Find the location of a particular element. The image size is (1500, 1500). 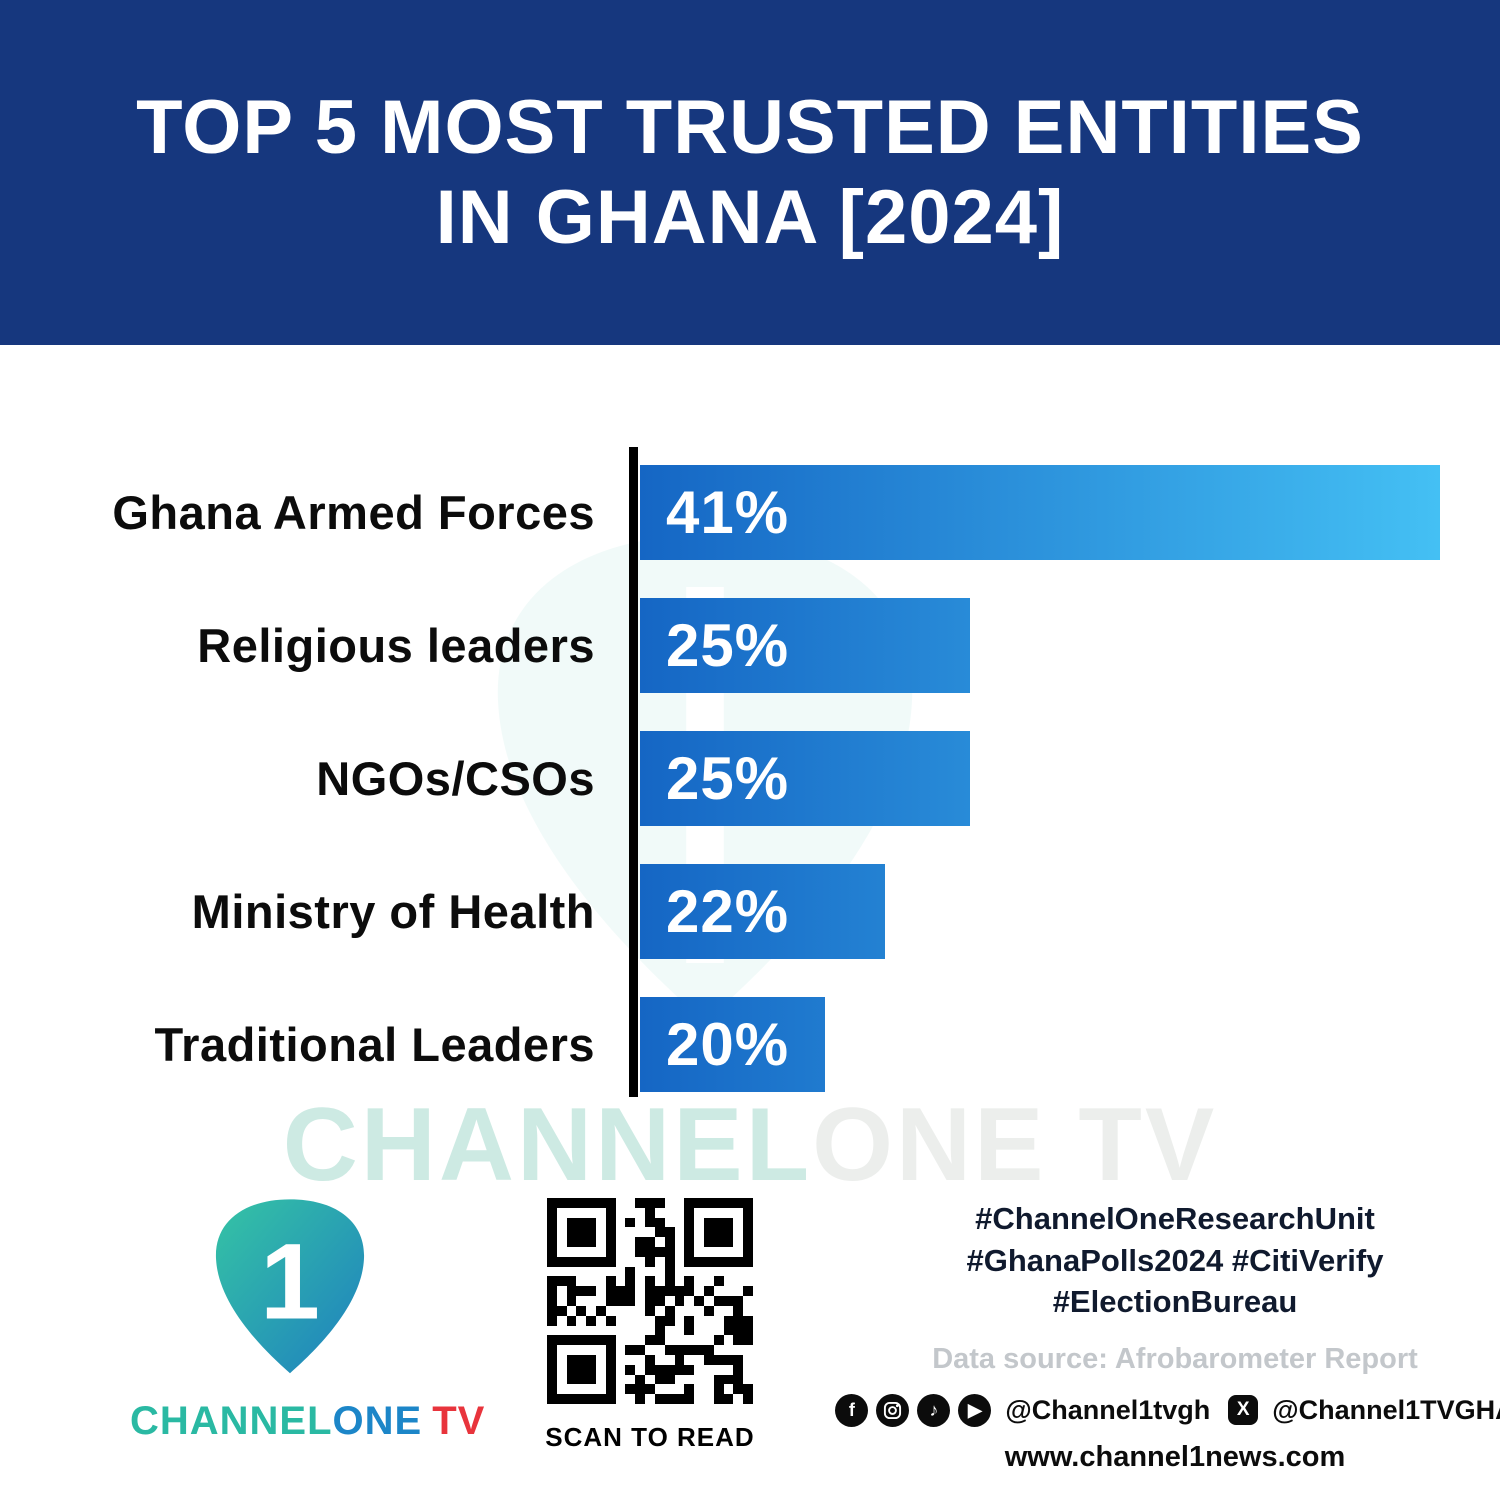

chart-row: Traditional Leaders 20% is located at coordinates (750, 1044).